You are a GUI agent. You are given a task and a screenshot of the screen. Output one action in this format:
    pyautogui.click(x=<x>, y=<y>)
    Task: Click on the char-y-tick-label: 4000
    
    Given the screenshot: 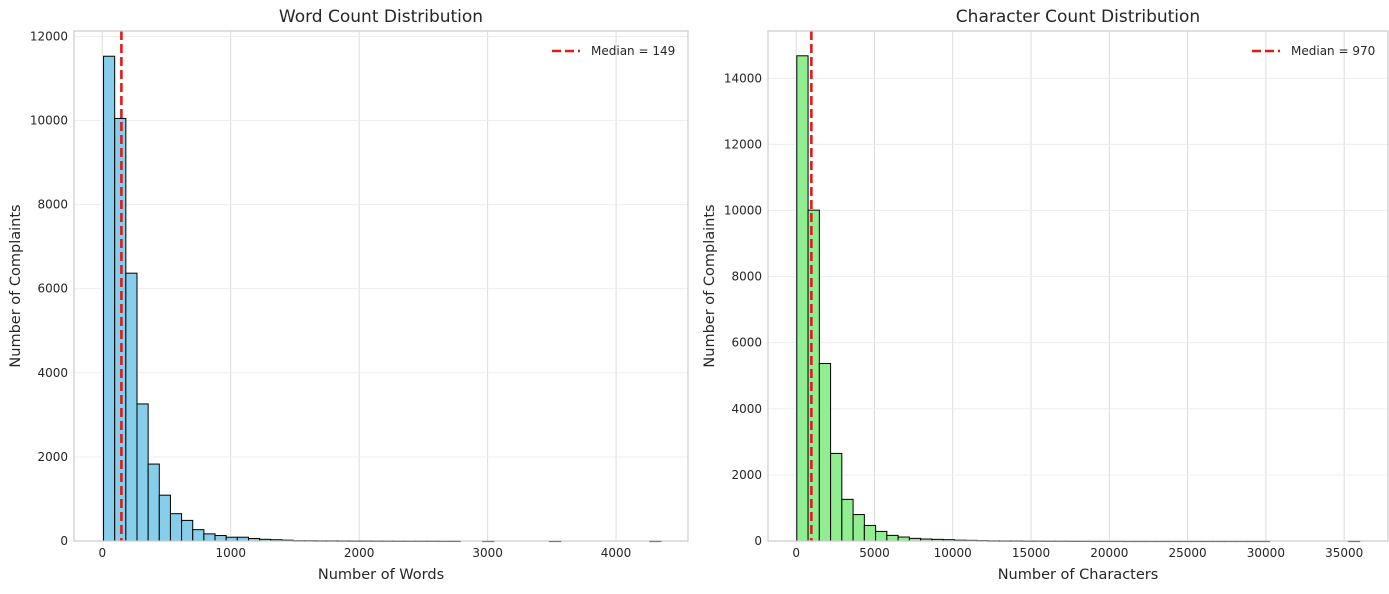 What is the action you would take?
    pyautogui.click(x=746, y=409)
    